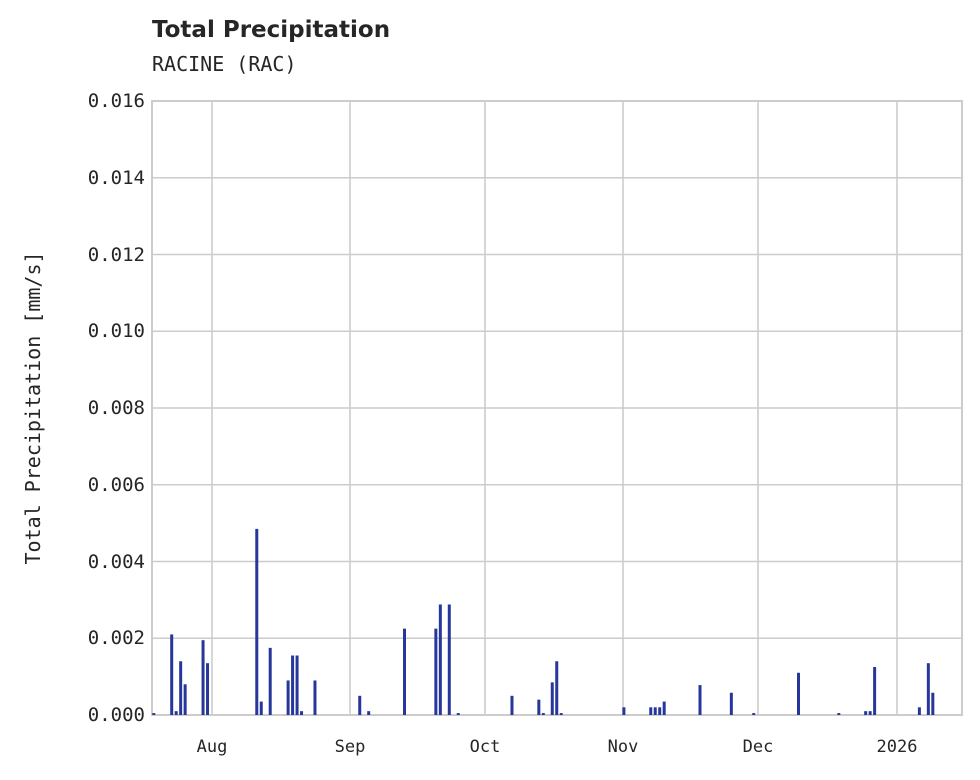  I want to click on x-tick-label: Nov, so click(623, 747).